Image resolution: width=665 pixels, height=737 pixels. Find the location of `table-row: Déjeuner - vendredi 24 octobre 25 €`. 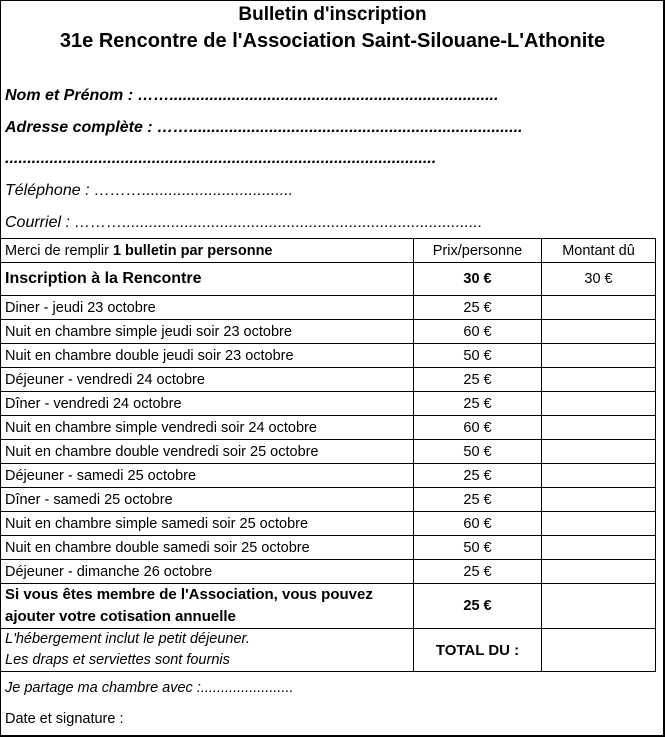

table-row: Déjeuner - vendredi 24 octobre 25 € is located at coordinates (328, 379).